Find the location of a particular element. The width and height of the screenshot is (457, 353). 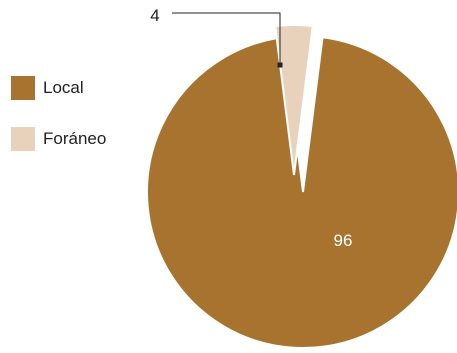

pie-slice-foraneo is located at coordinates (294, 99).